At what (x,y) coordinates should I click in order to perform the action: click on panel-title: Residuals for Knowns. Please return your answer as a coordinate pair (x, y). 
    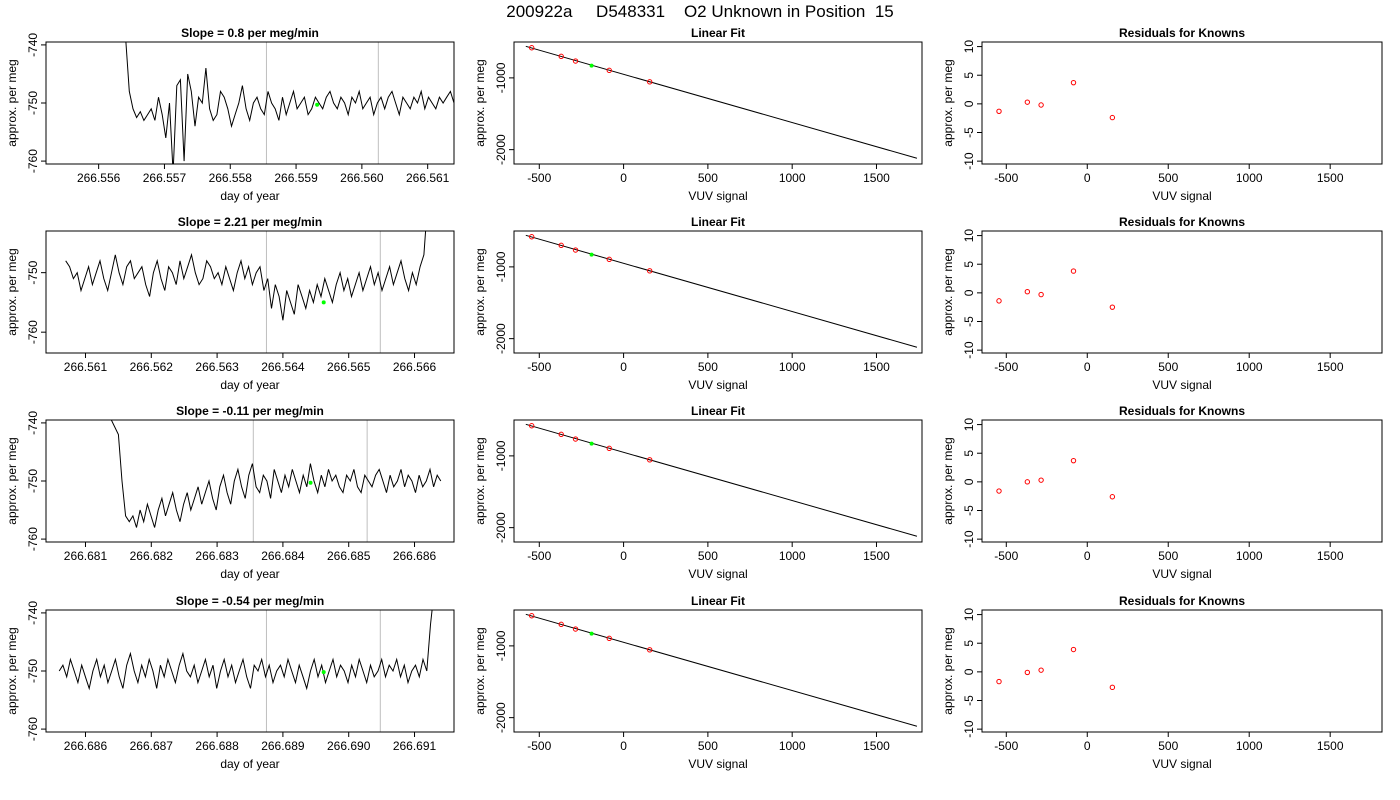
    Looking at the image, I should click on (1182, 222).